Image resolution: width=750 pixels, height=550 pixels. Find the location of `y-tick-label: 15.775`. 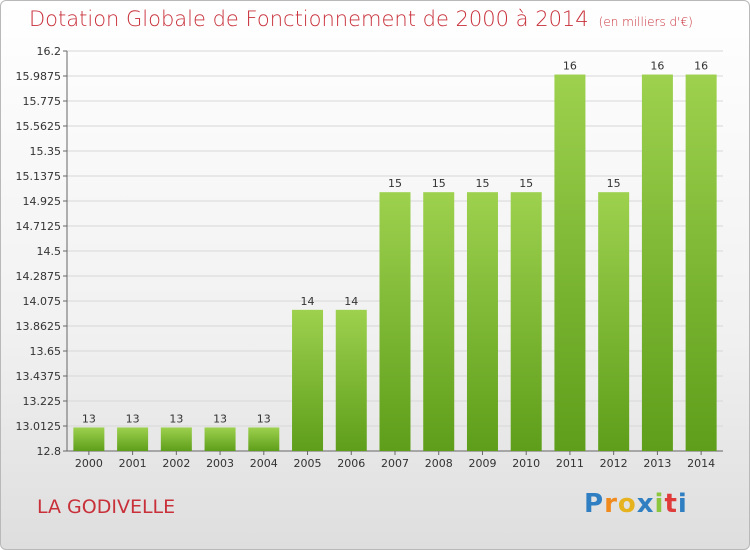

y-tick-label: 15.775 is located at coordinates (42, 101).